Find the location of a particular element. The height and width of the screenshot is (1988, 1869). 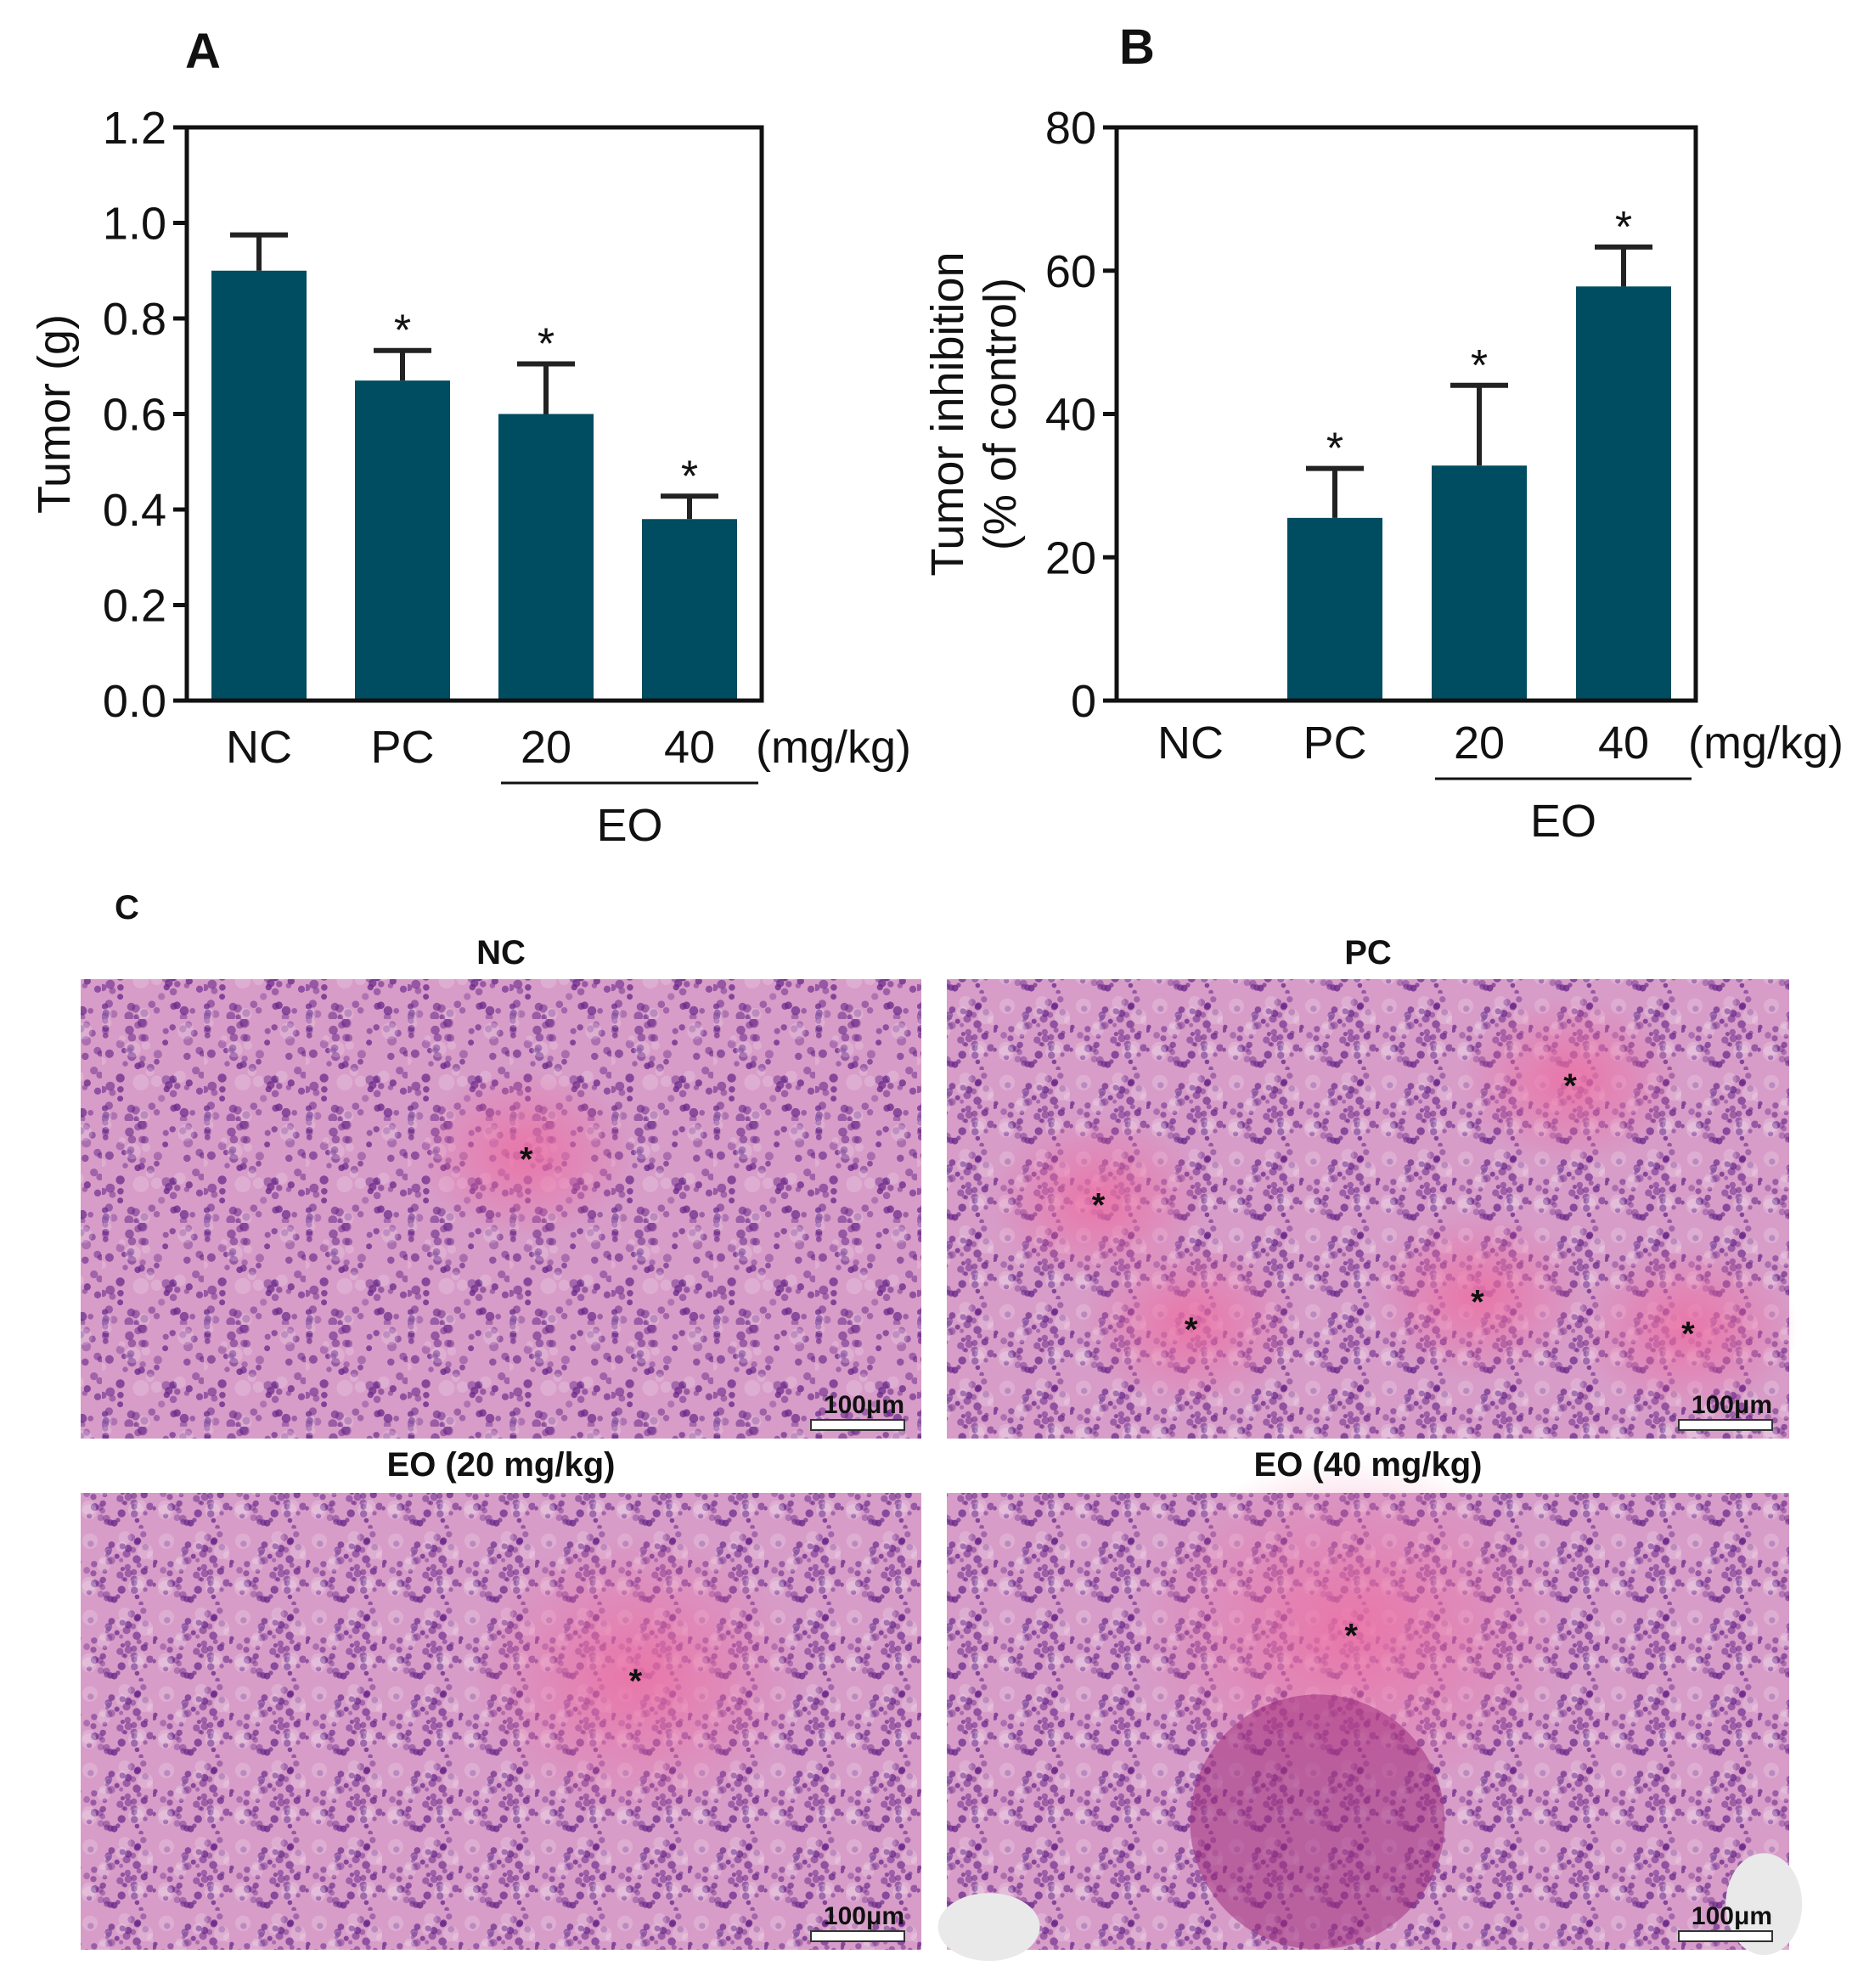

histology-image-2: * 100μm is located at coordinates (501, 1721).